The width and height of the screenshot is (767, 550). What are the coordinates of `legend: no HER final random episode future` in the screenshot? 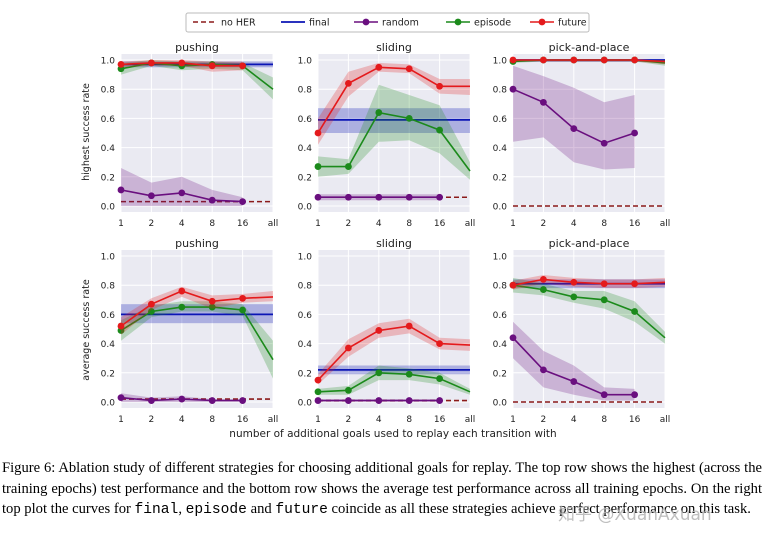 It's located at (387, 22).